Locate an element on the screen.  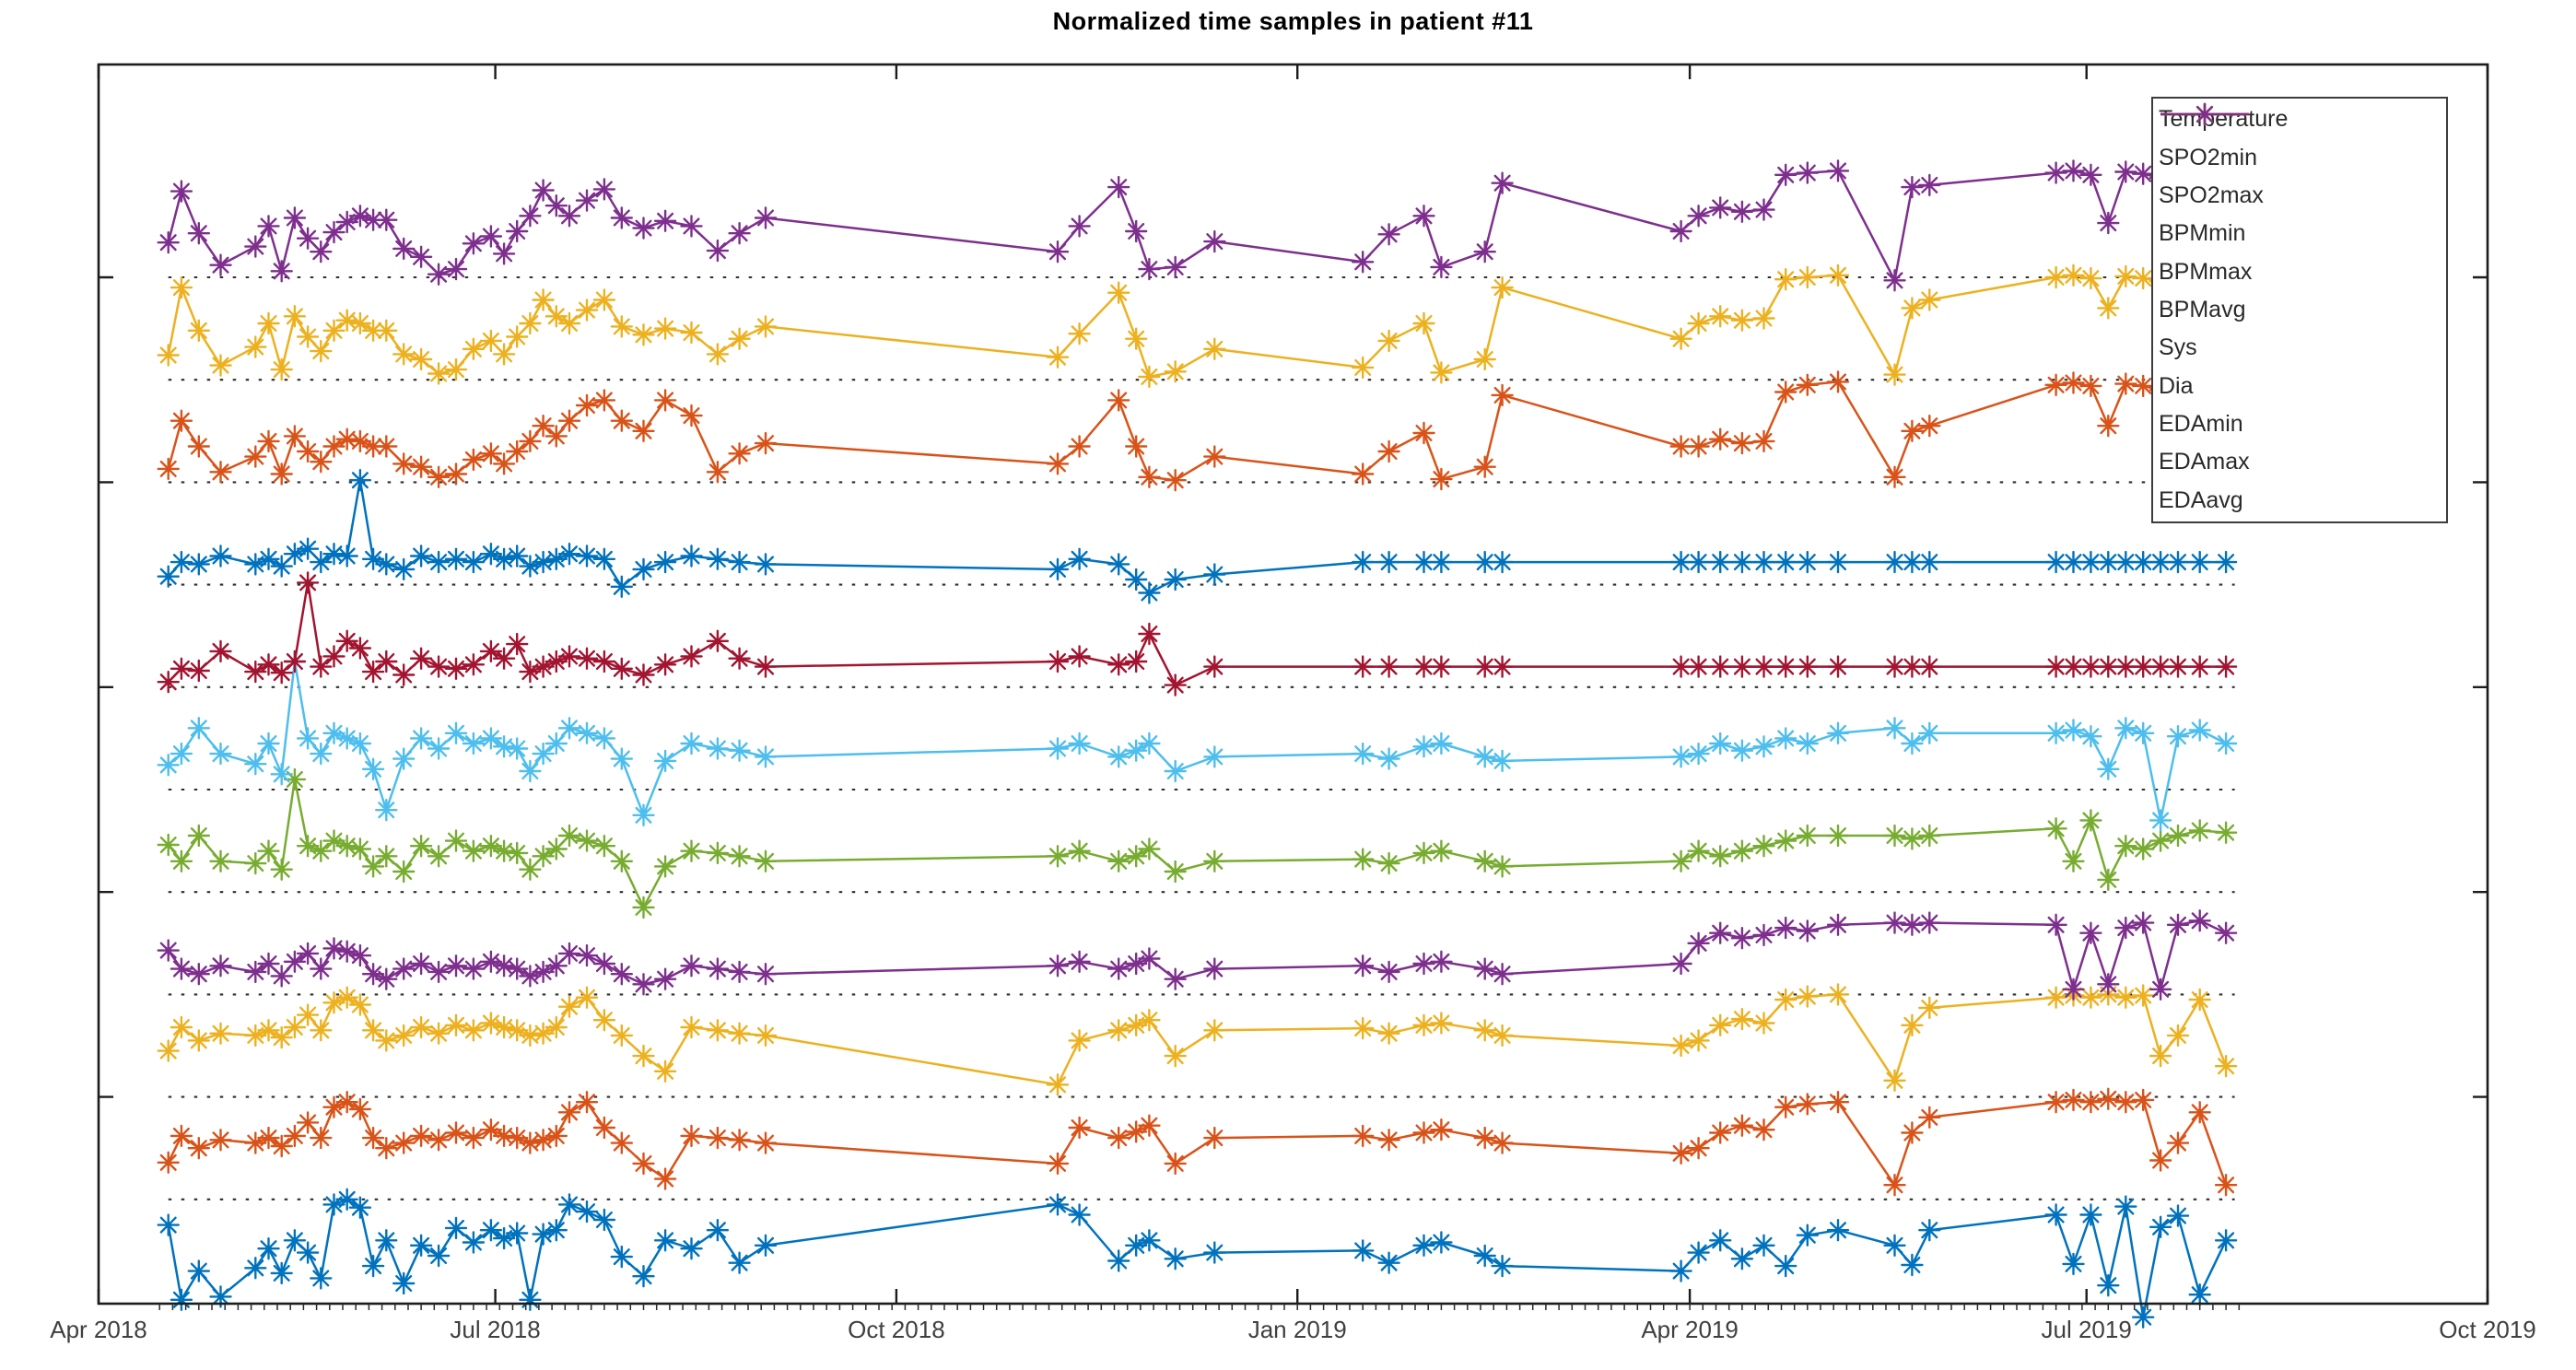
legend-item-Temperature: Temperature is located at coordinates (2299, 120).